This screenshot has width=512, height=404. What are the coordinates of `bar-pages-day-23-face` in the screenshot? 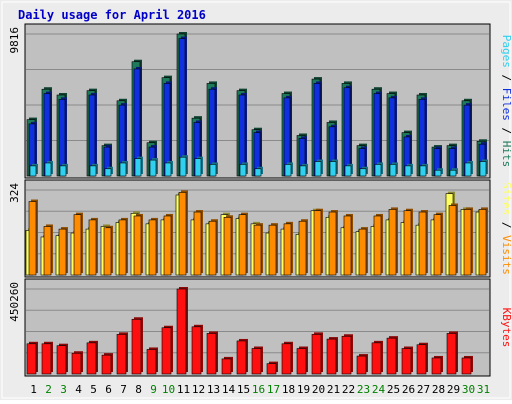 It's located at (363, 172).